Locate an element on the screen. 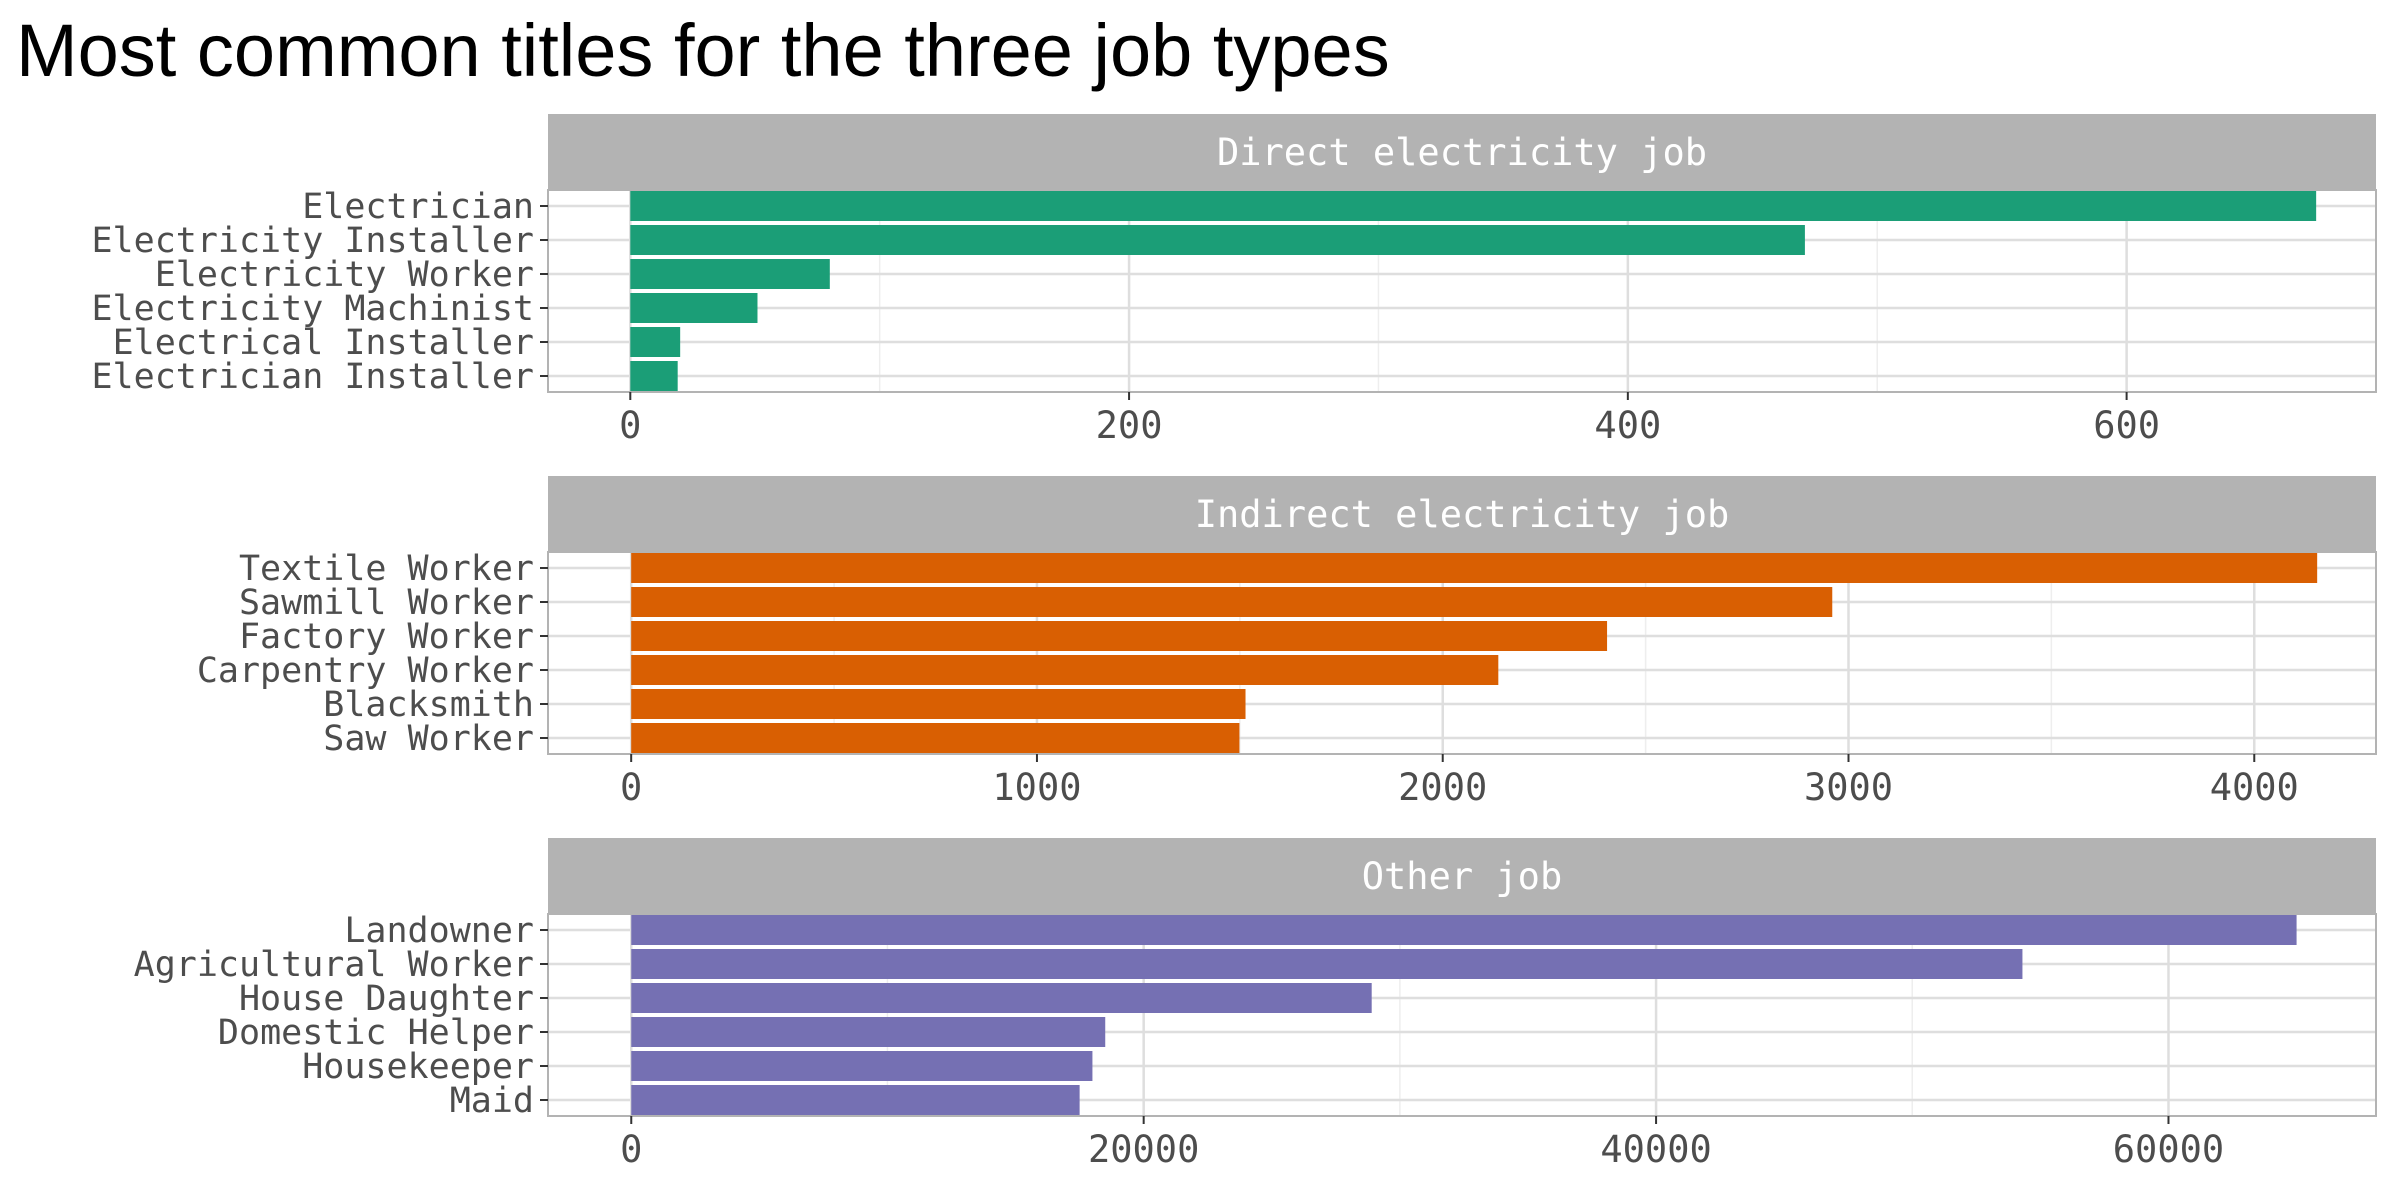 This screenshot has width=2400, height=1200. bar-domestic-helper is located at coordinates (868, 1032).